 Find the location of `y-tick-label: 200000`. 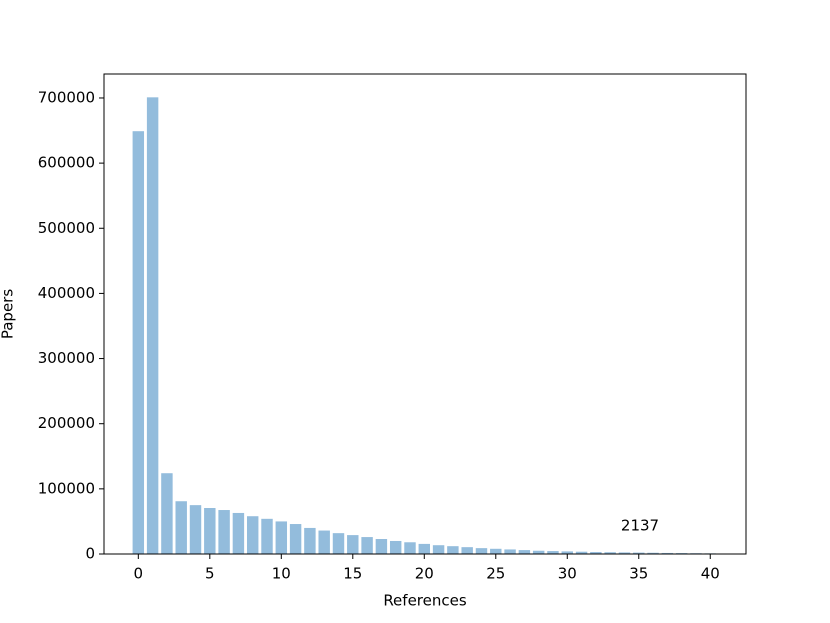

y-tick-label: 200000 is located at coordinates (66, 423).